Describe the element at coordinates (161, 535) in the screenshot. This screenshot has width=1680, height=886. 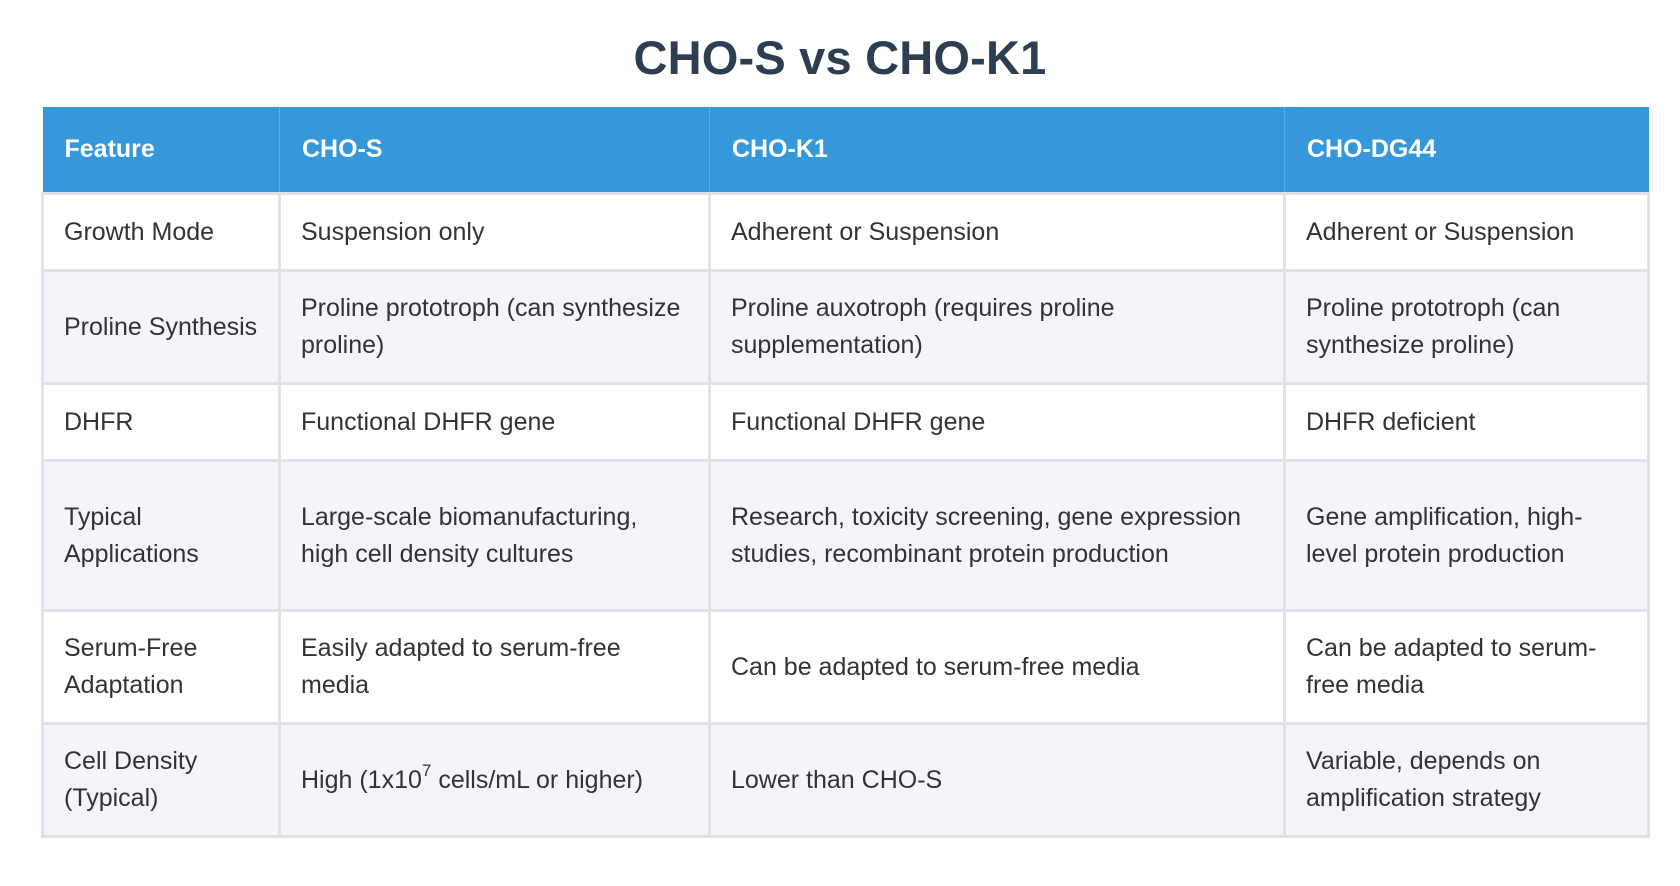
I see `feature-cell: Typical Applications` at that location.